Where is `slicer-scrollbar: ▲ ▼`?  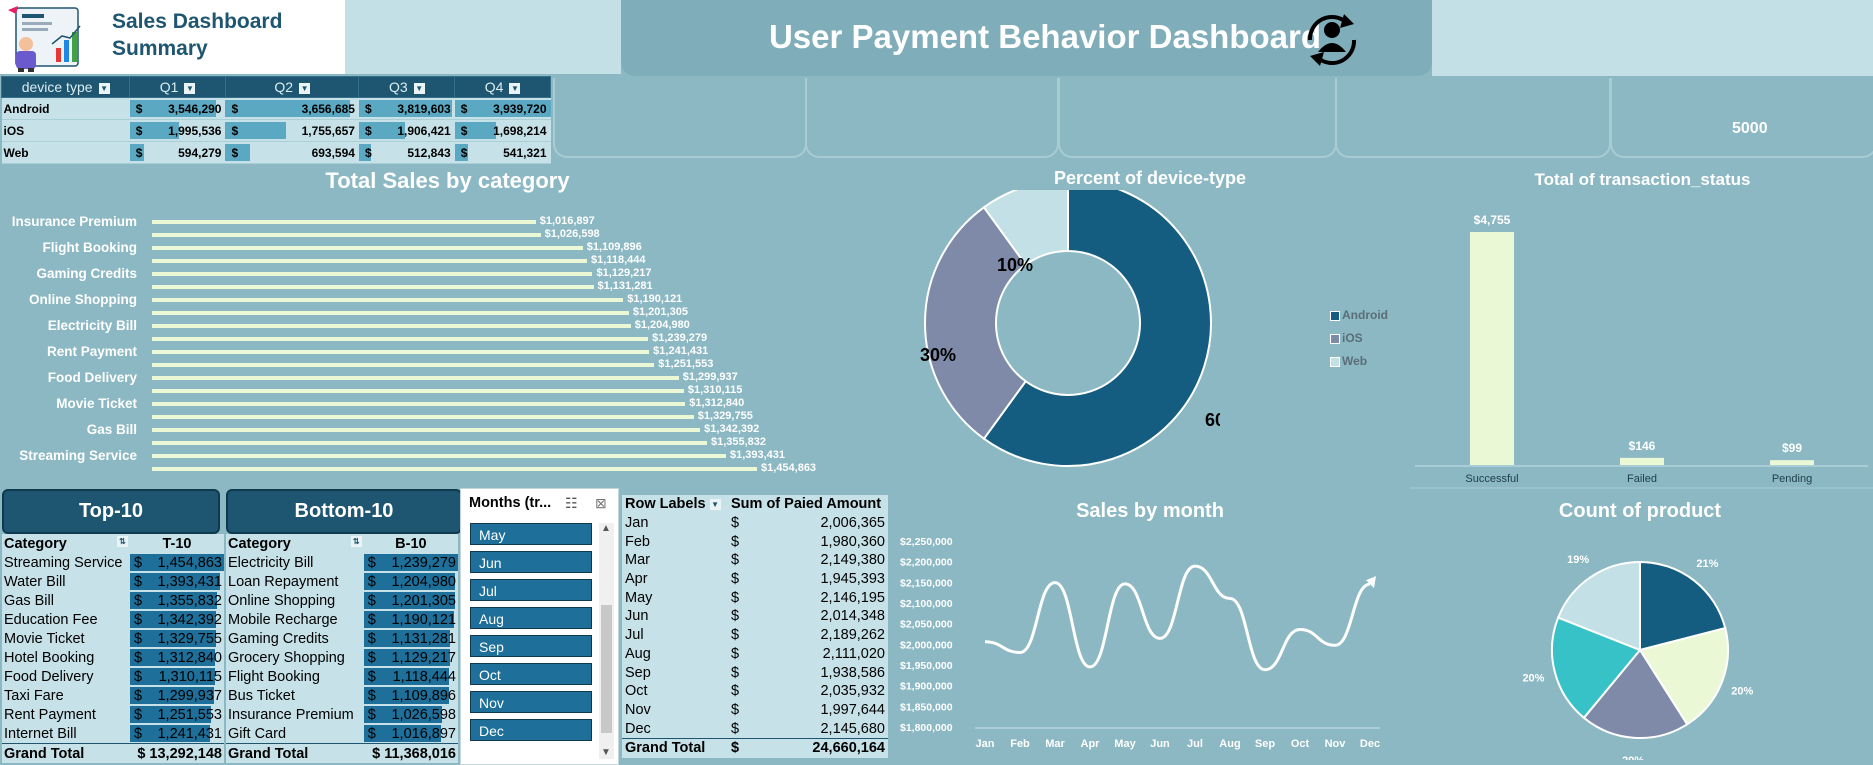
slicer-scrollbar: ▲ ▼ is located at coordinates (606, 641).